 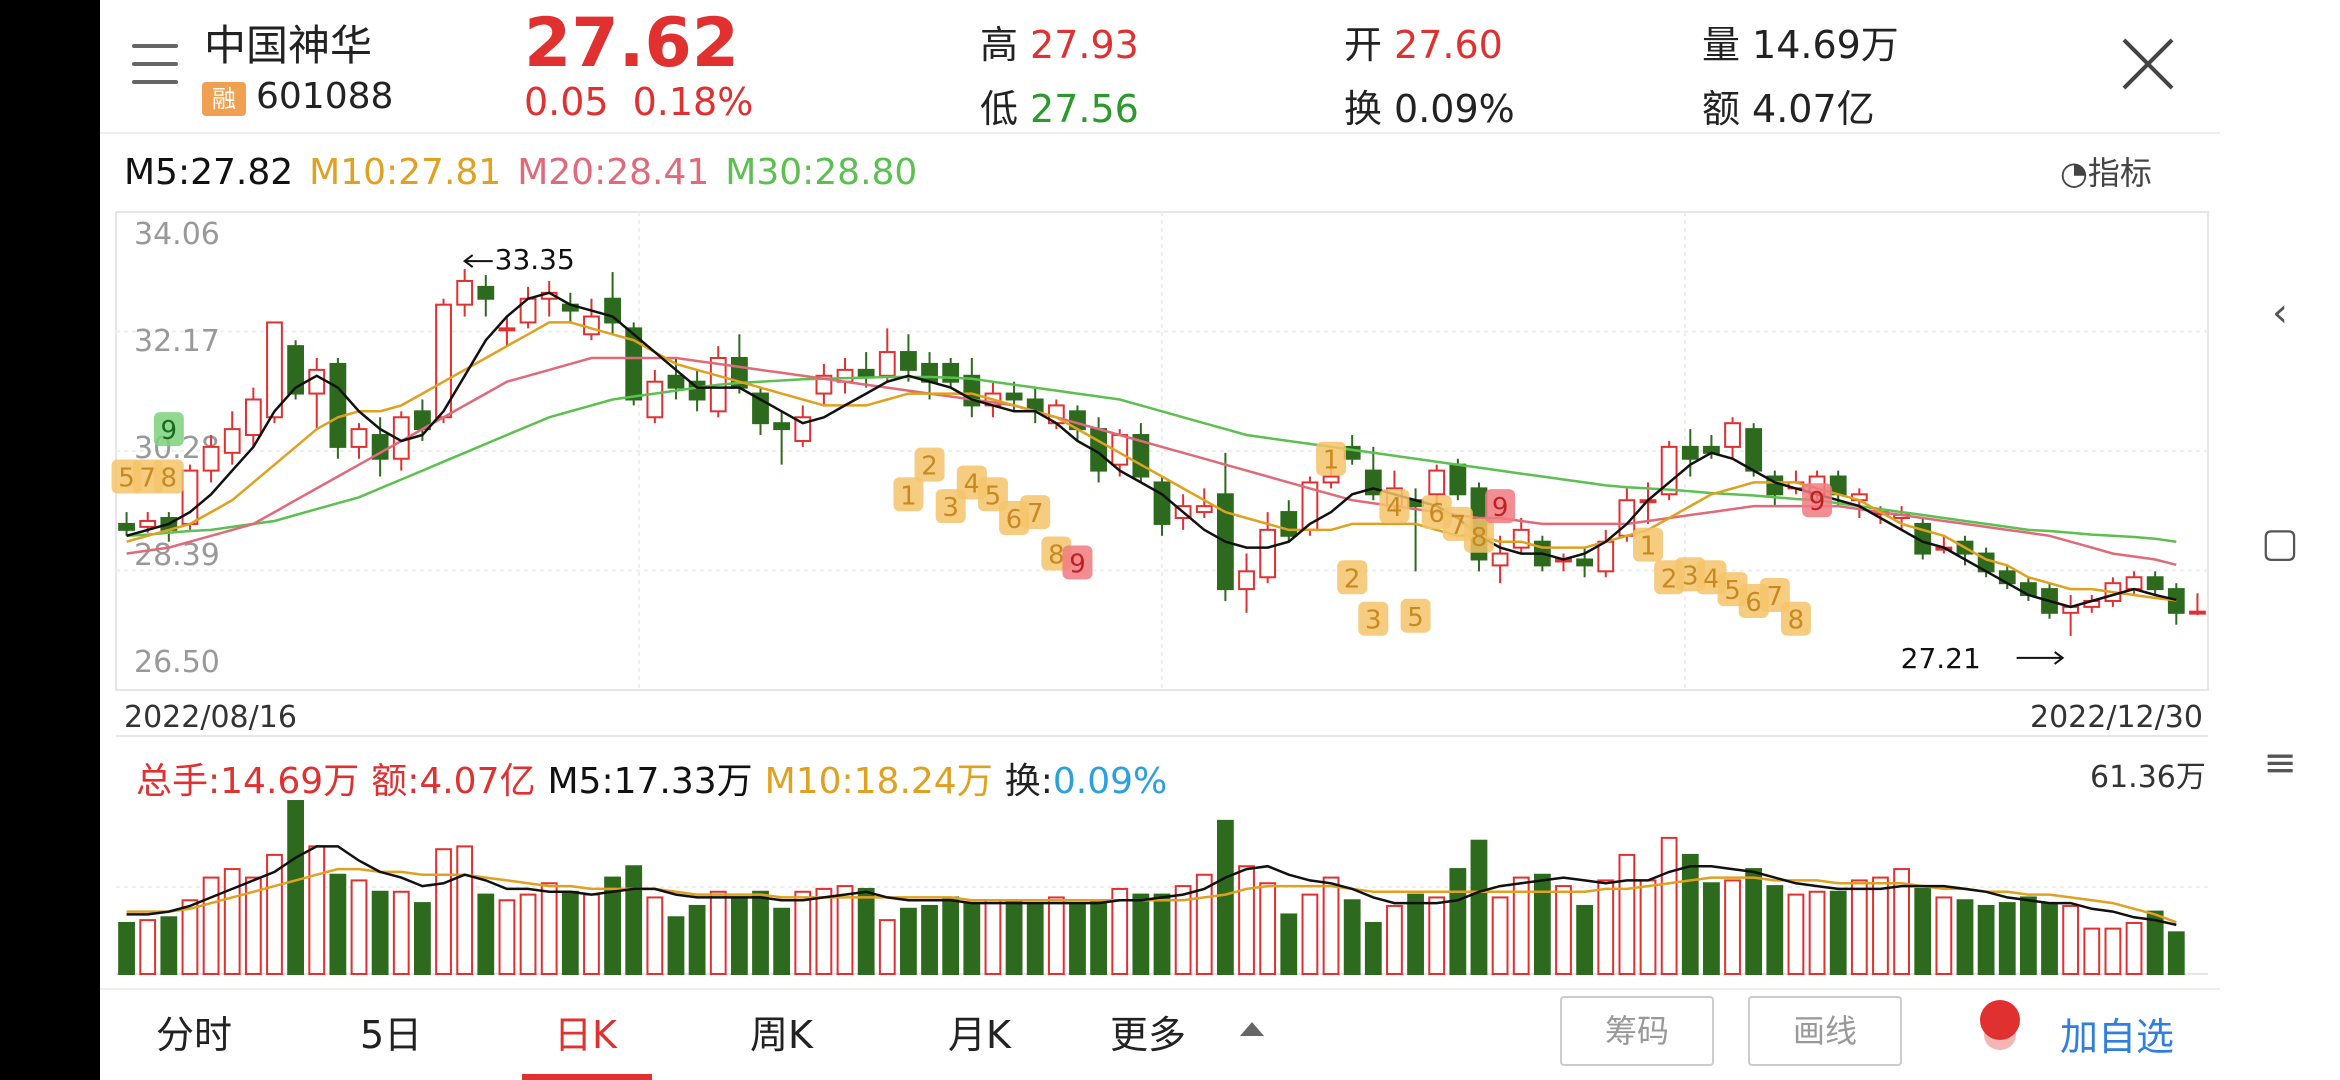 What do you see at coordinates (1331, 461) in the screenshot?
I see `marker-label: 1` at bounding box center [1331, 461].